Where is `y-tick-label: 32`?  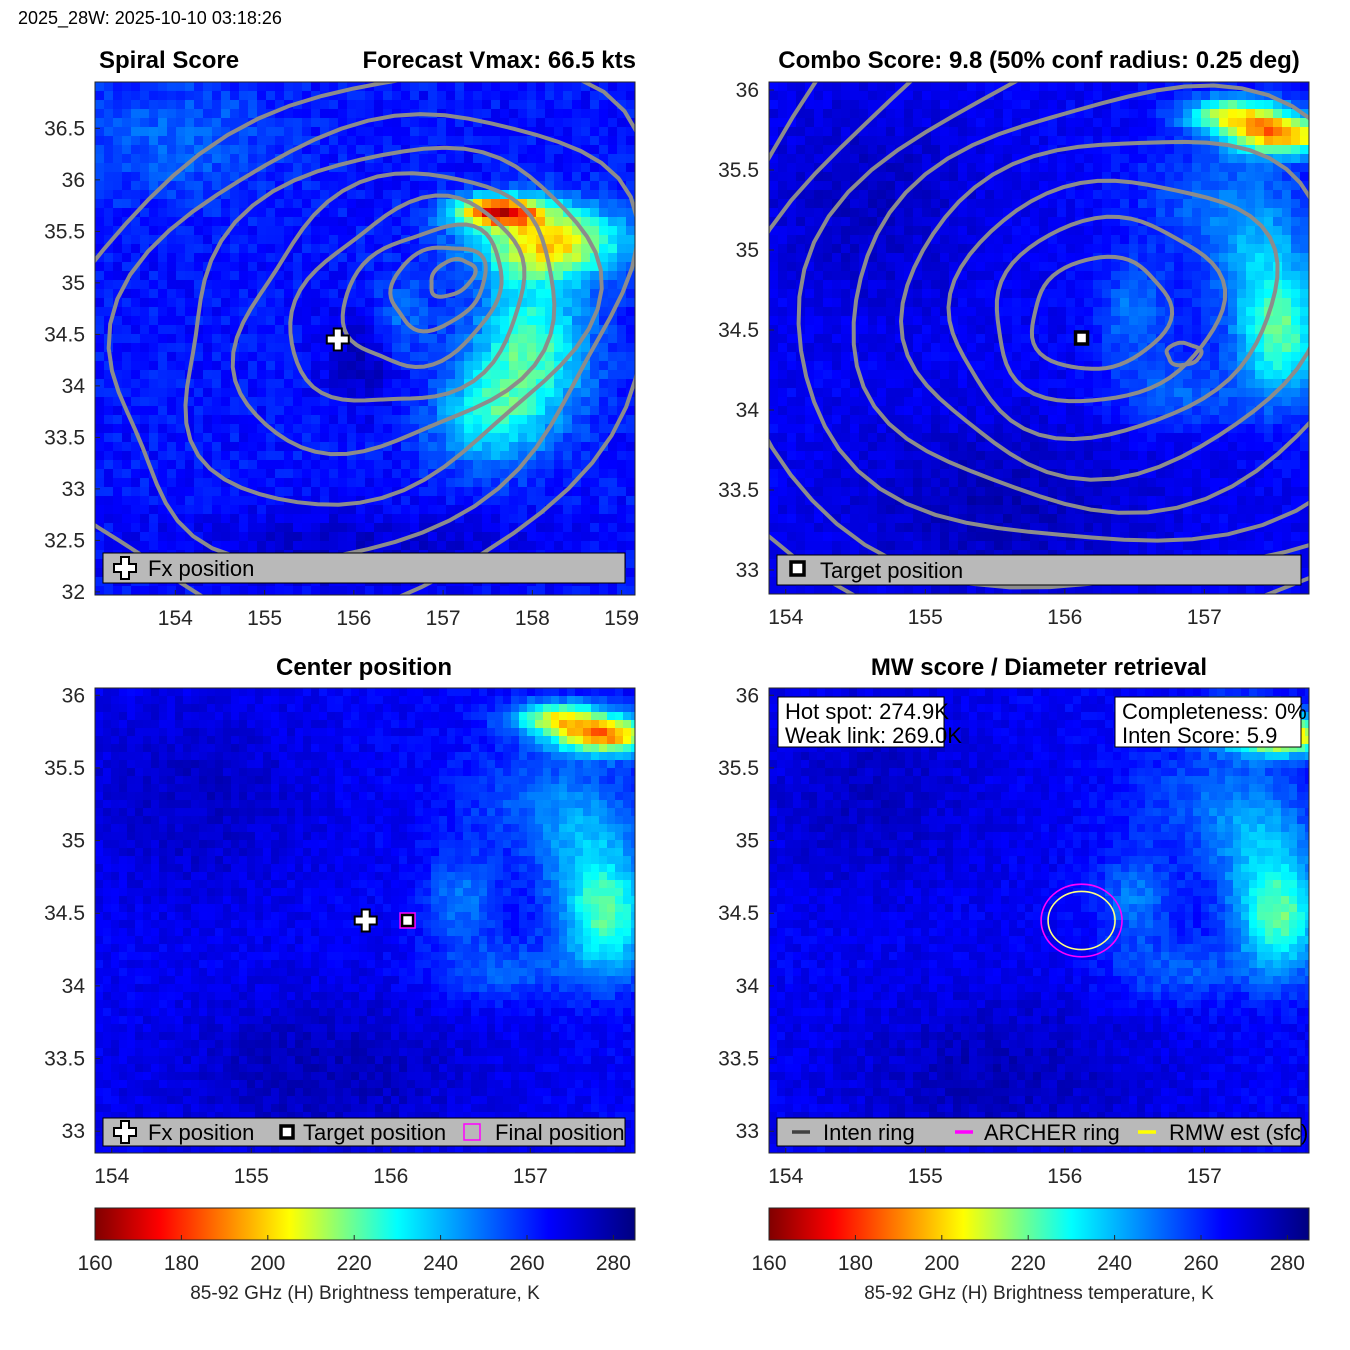 y-tick-label: 32 is located at coordinates (73, 592).